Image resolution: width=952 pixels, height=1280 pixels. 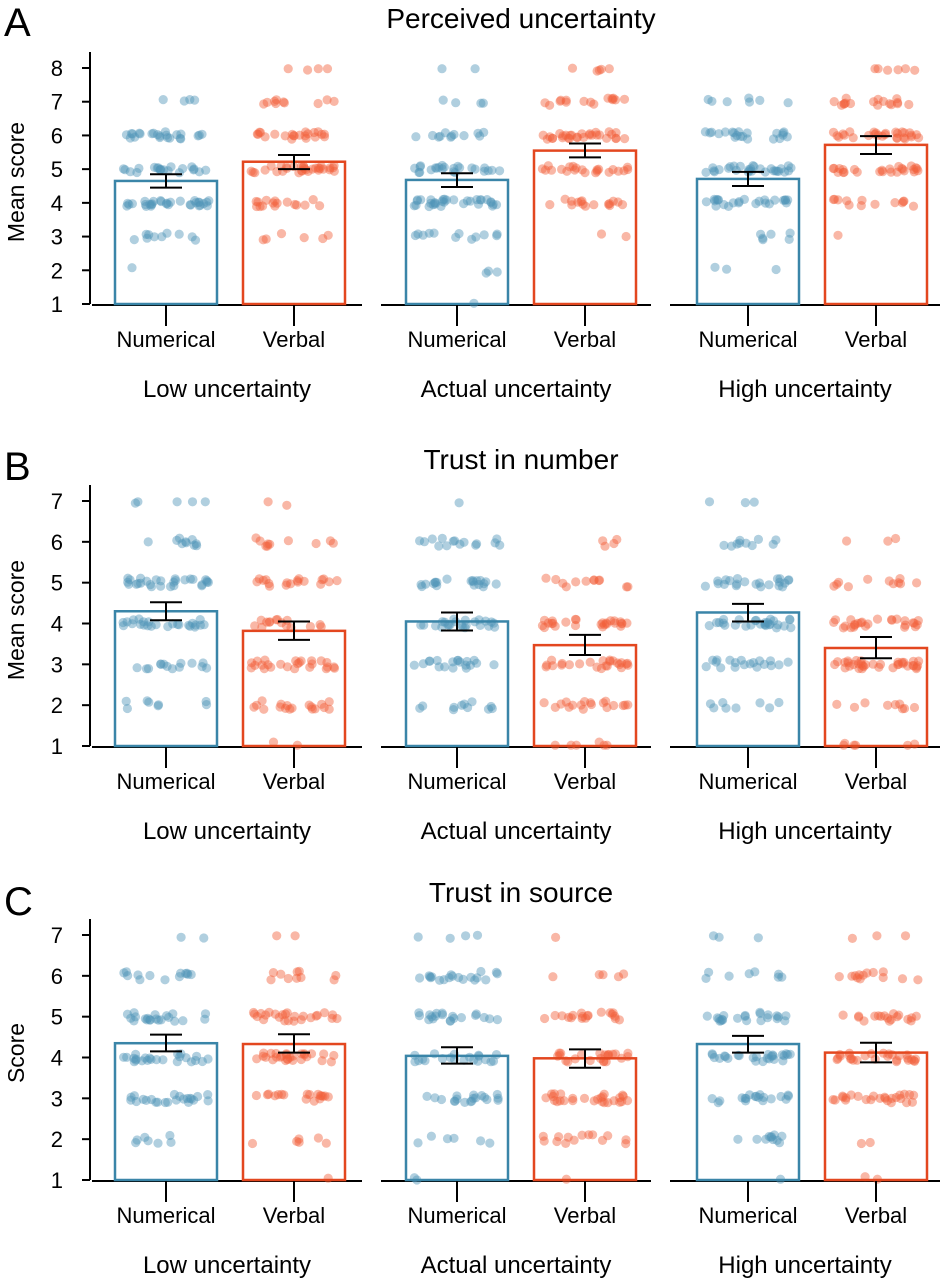 What do you see at coordinates (57, 102) in the screenshot?
I see `y-tick-label: 7` at bounding box center [57, 102].